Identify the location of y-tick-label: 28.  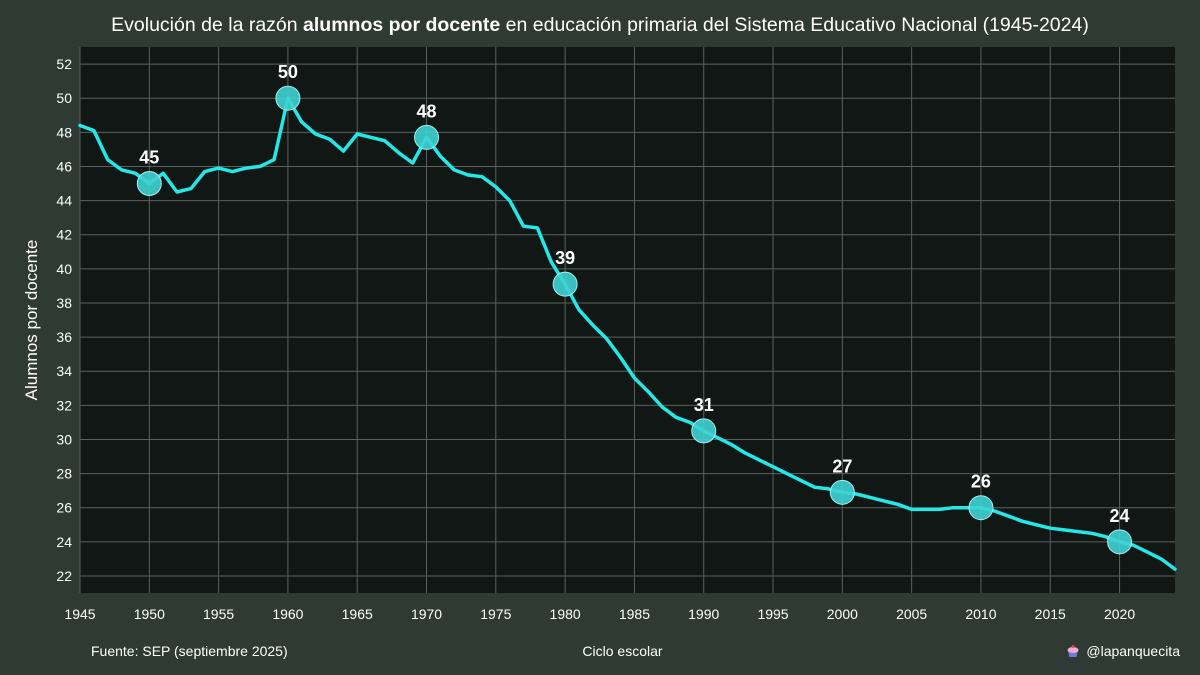
(64, 474).